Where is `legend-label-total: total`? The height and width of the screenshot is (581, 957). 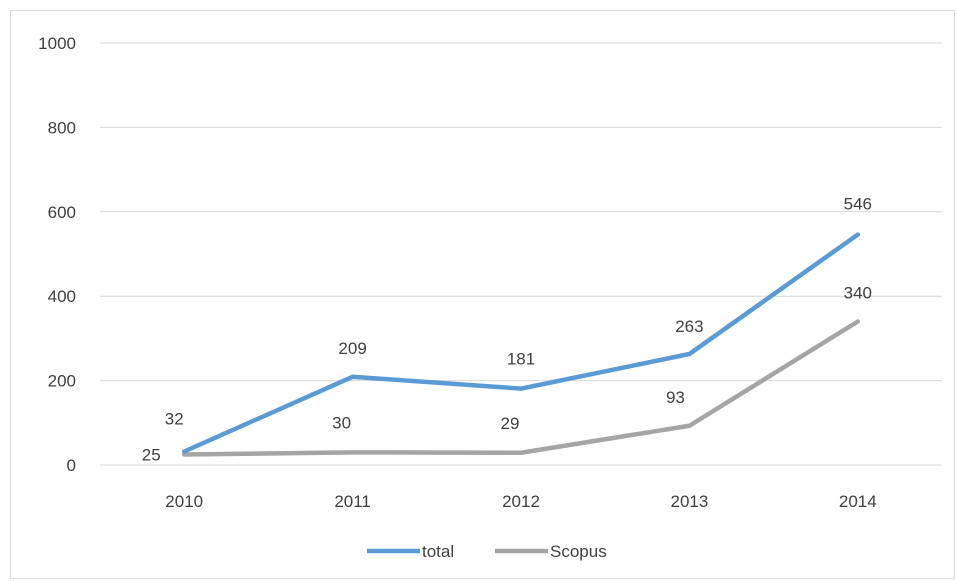 legend-label-total: total is located at coordinates (438, 551).